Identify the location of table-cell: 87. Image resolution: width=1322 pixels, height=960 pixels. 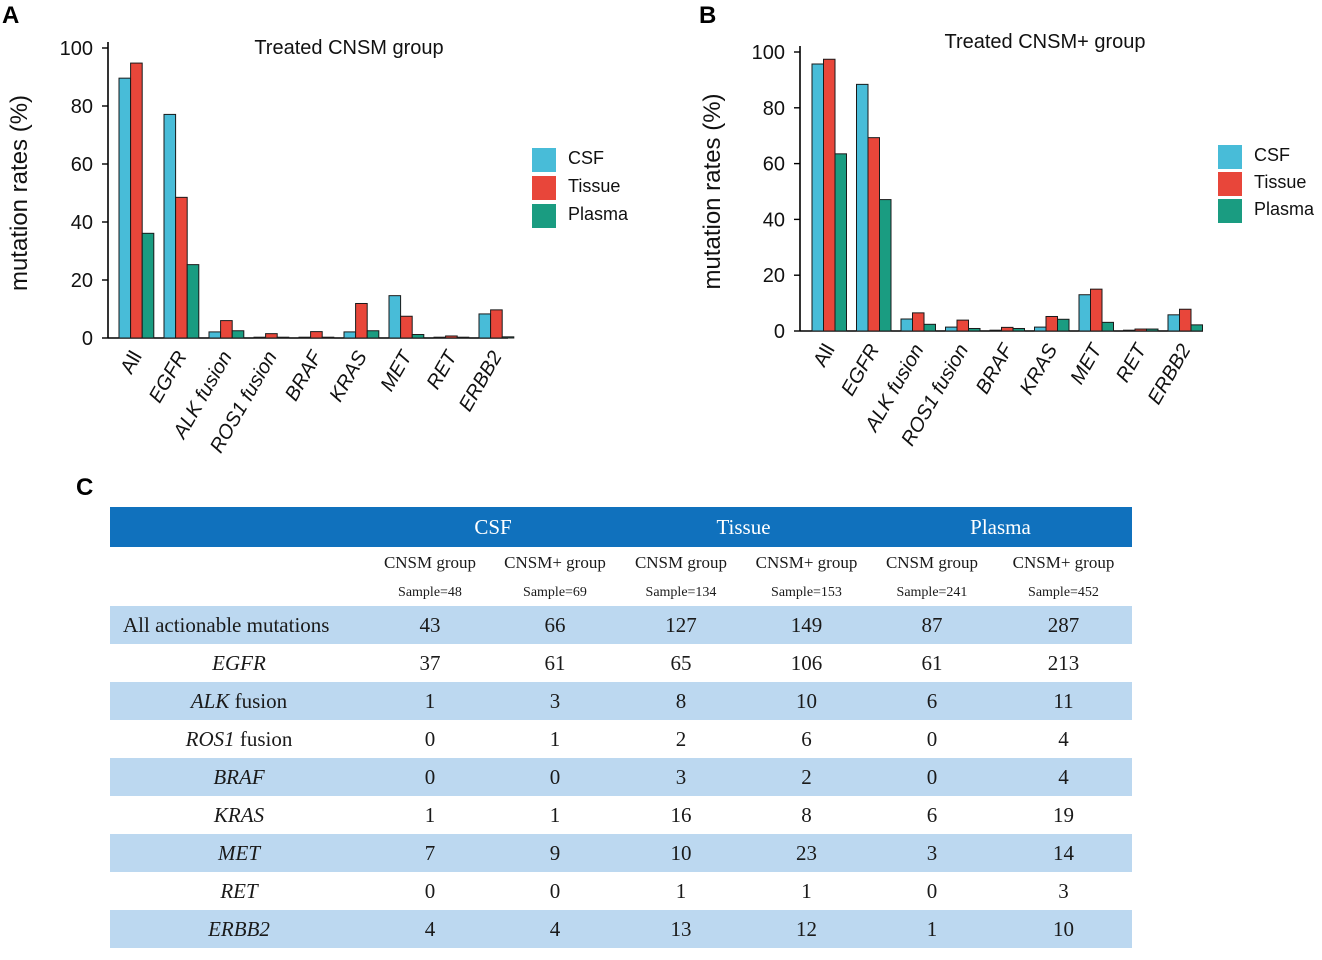
(932, 625).